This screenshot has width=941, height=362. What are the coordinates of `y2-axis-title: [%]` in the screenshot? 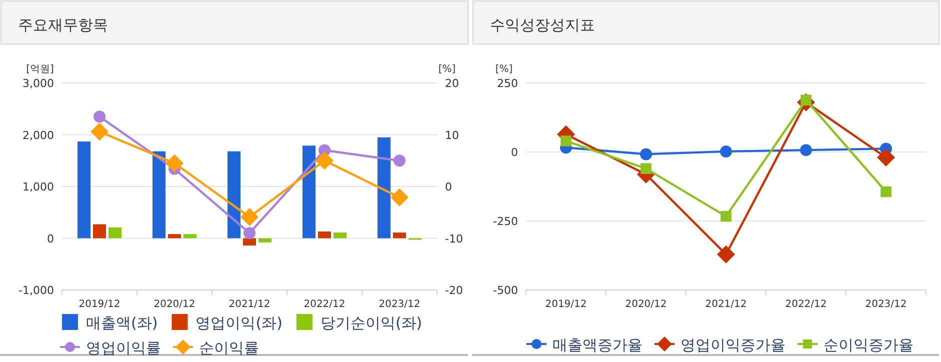 It's located at (447, 69).